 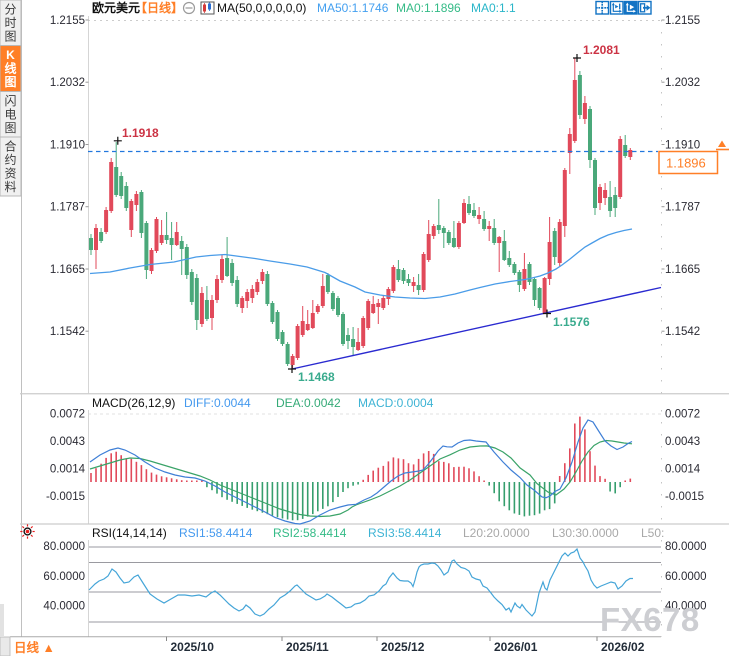 I want to click on svg-text: 分时图, so click(x=10, y=22).